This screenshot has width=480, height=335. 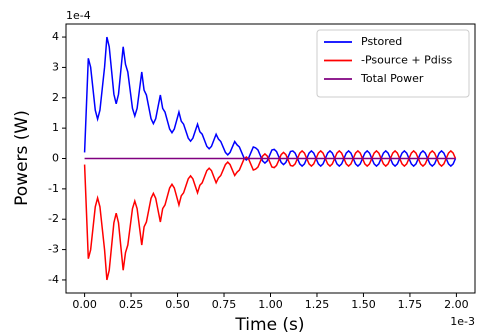 I want to click on y-tick-label: 4, so click(x=55, y=36).